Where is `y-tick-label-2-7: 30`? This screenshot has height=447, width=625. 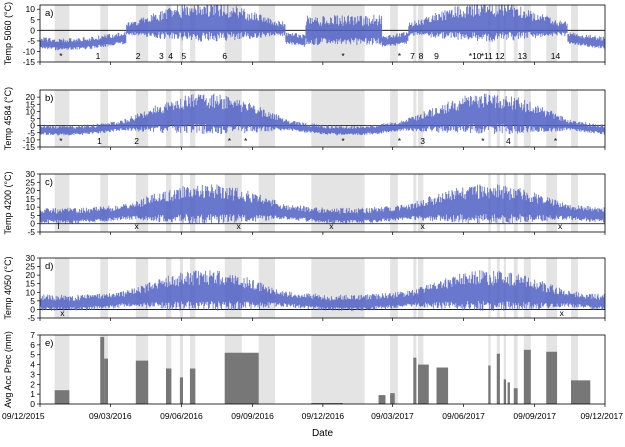 y-tick-label-2-7: 30 is located at coordinates (31, 174).